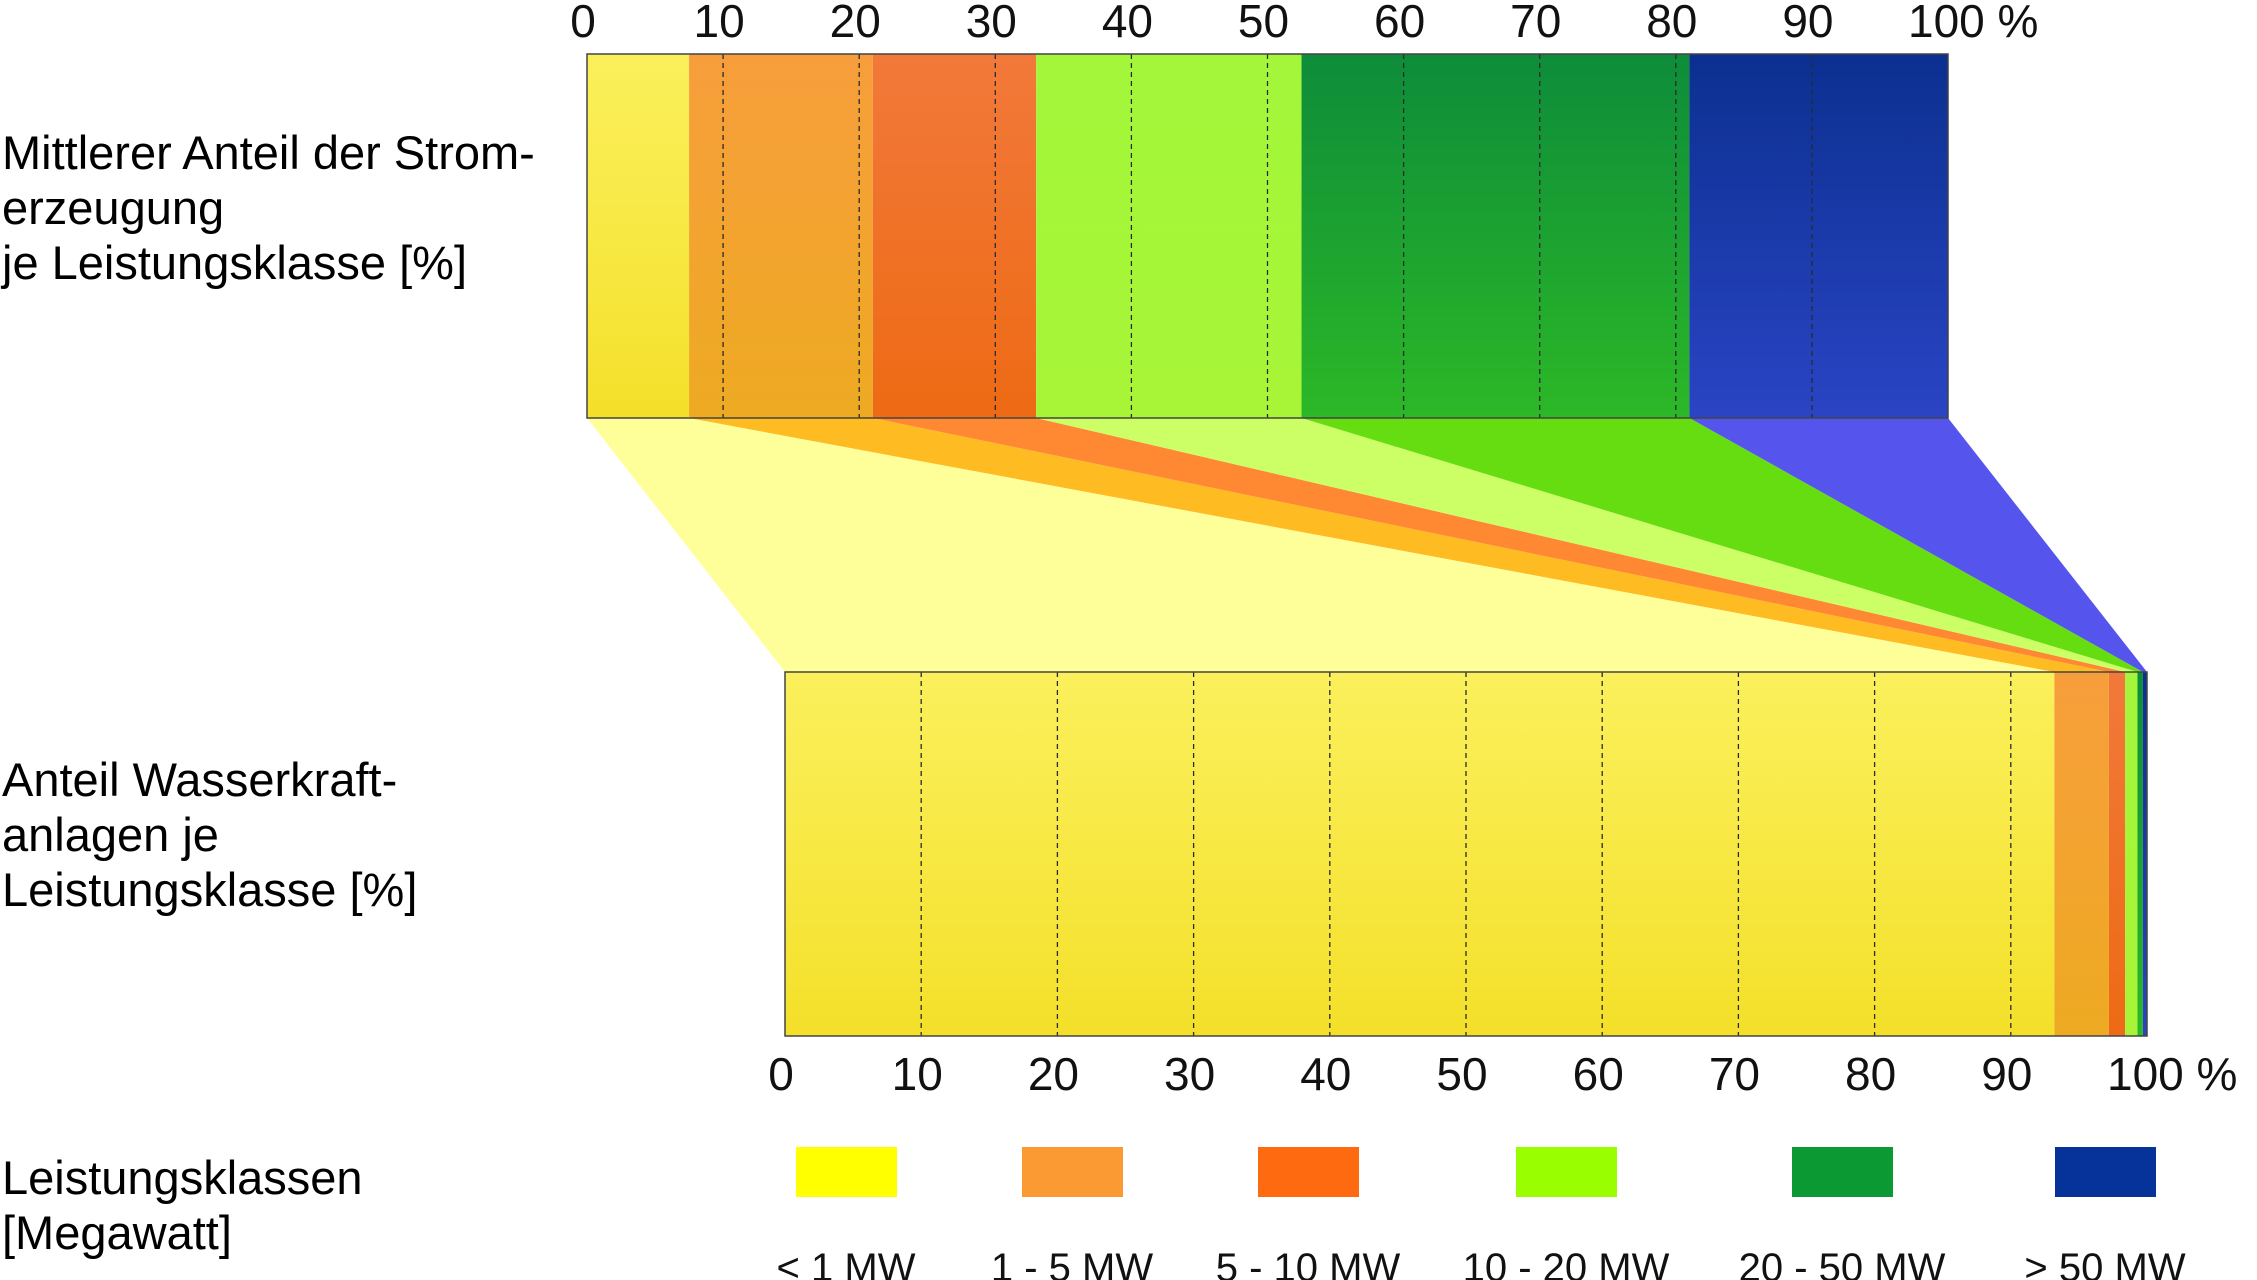 This screenshot has width=2257, height=1280. Describe the element at coordinates (1325, 1074) in the screenshot. I see `tick-label-plants-4: 40` at that location.